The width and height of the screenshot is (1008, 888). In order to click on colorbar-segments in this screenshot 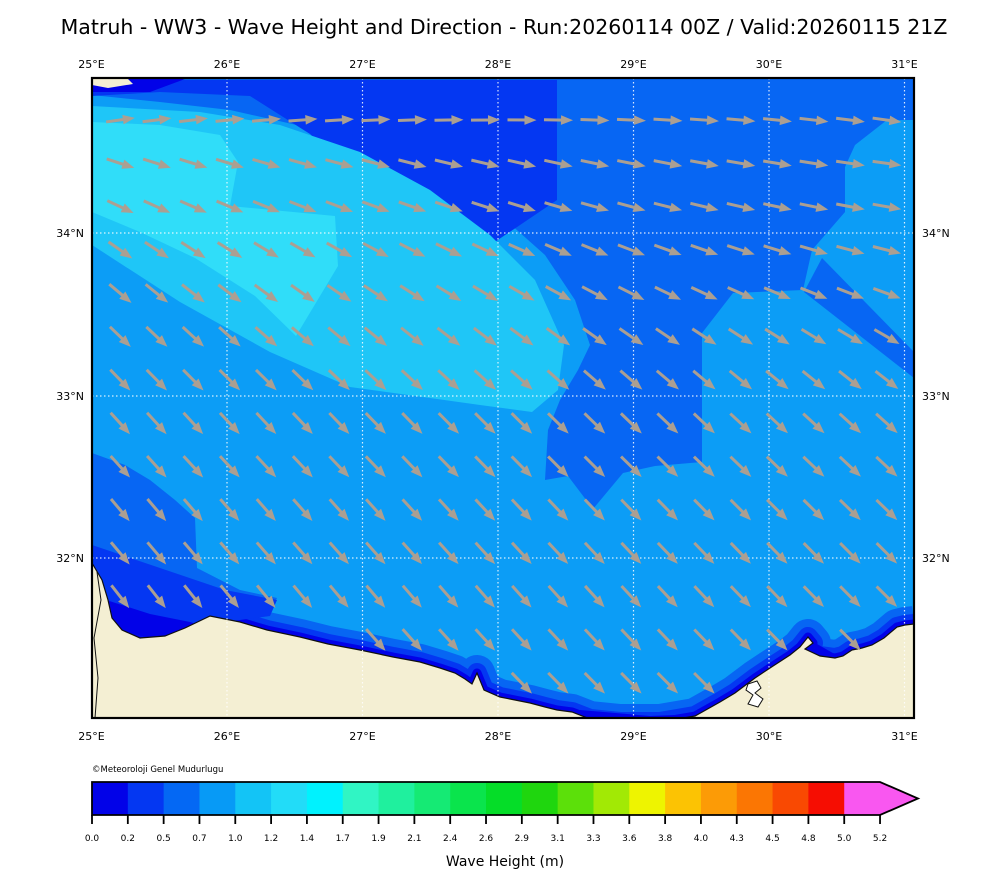, I will do `click(505, 798)`.